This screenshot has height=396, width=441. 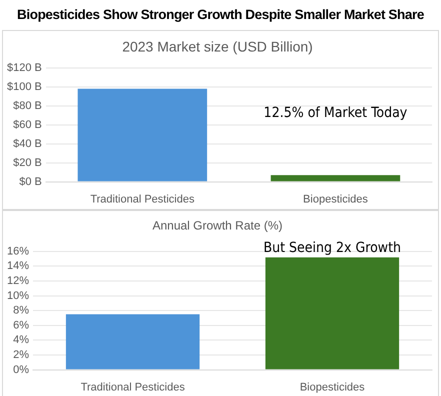 What do you see at coordinates (27, 106) in the screenshot?
I see `y-tick-label: $80 B` at bounding box center [27, 106].